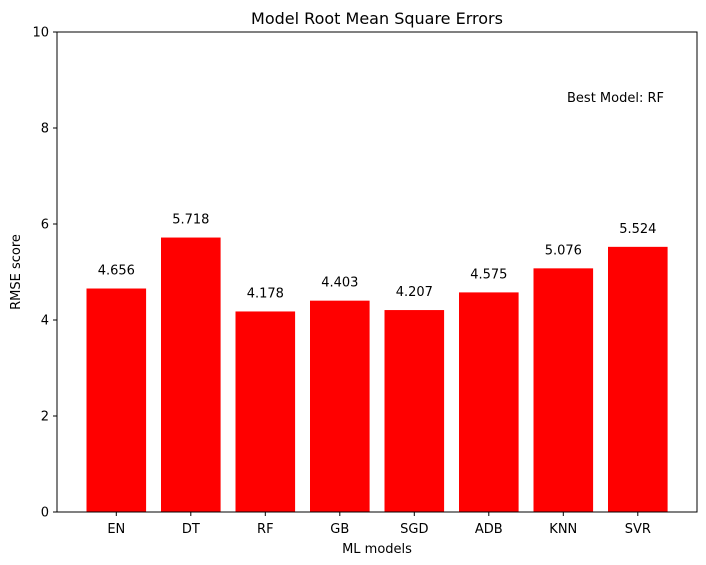 The height and width of the screenshot is (565, 706). I want to click on x-tick-label-knn: KNN, so click(563, 529).